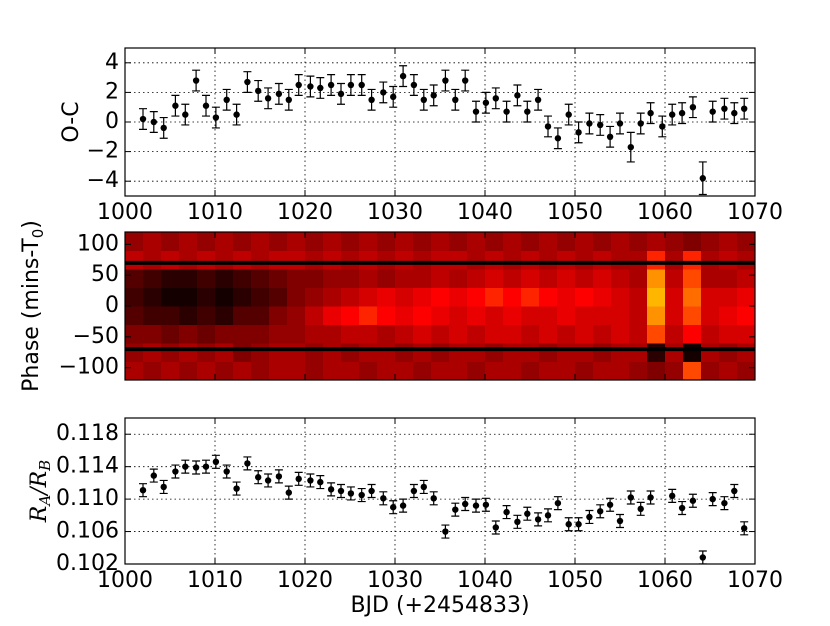 This screenshot has width=830, height=626. I want to click on label-subscript: A, so click(45, 501).